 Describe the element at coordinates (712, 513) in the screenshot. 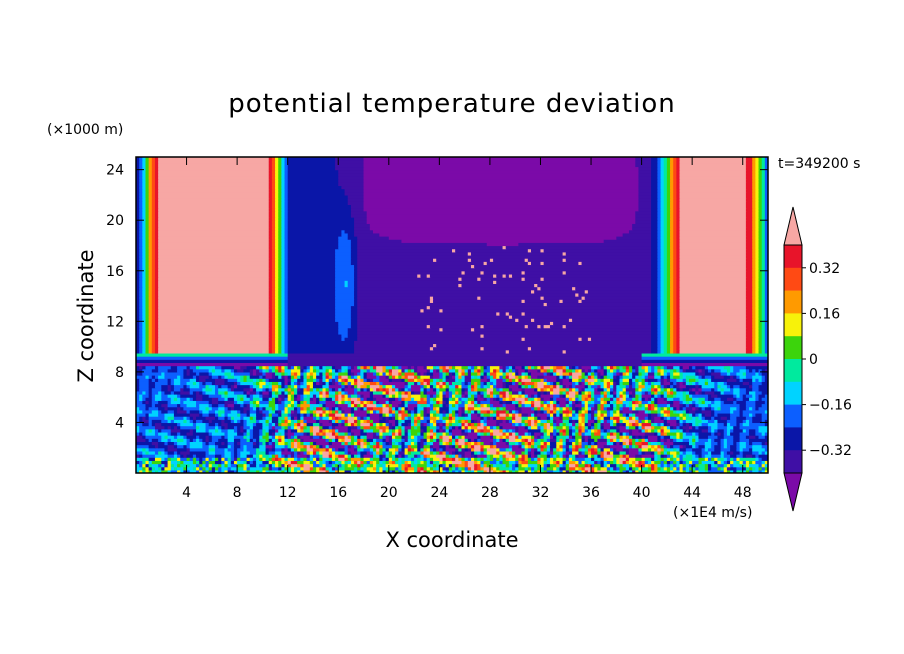

I see `x-axis-unit: (×1E4 m/s)` at that location.